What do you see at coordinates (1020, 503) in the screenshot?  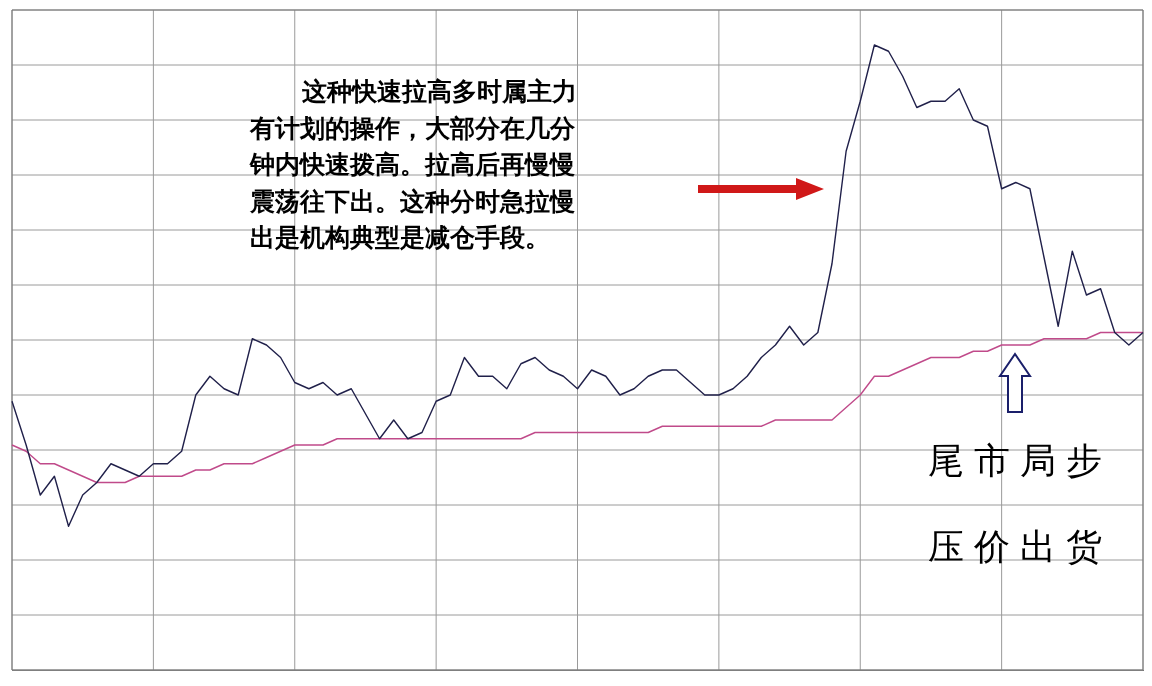 I see `text: 尾市局步压价出货` at bounding box center [1020, 503].